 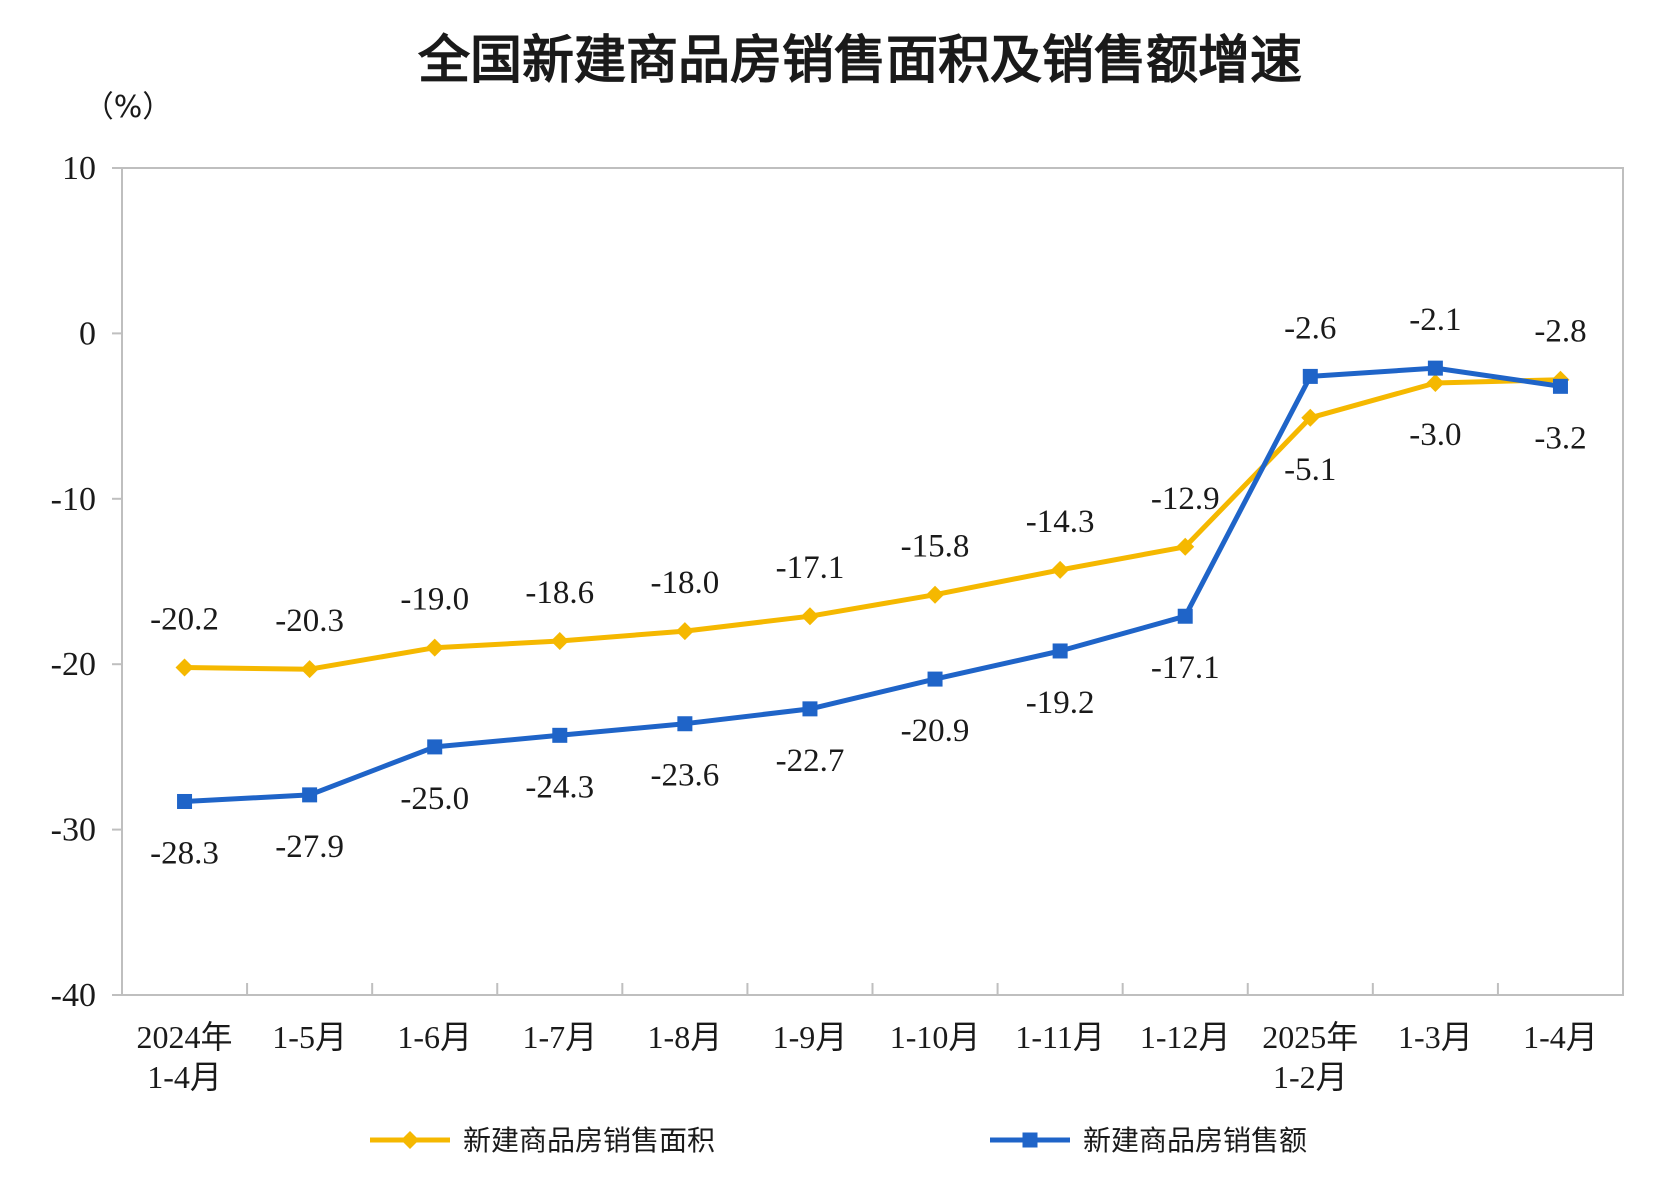 I want to click on data-label: -2.1, so click(x=1435, y=320).